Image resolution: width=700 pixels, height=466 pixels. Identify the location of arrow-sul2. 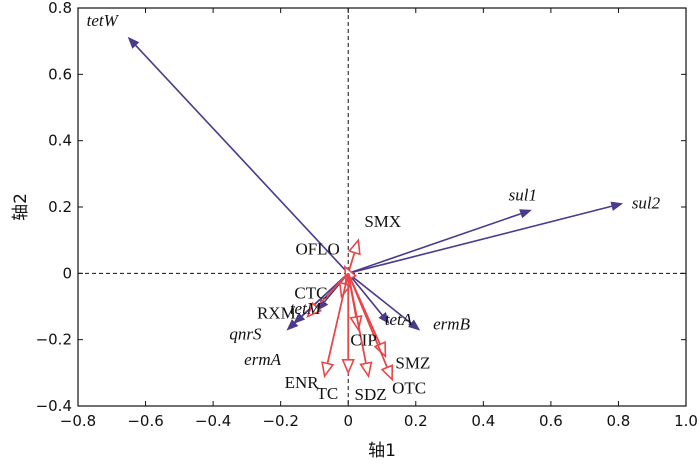
(486, 238).